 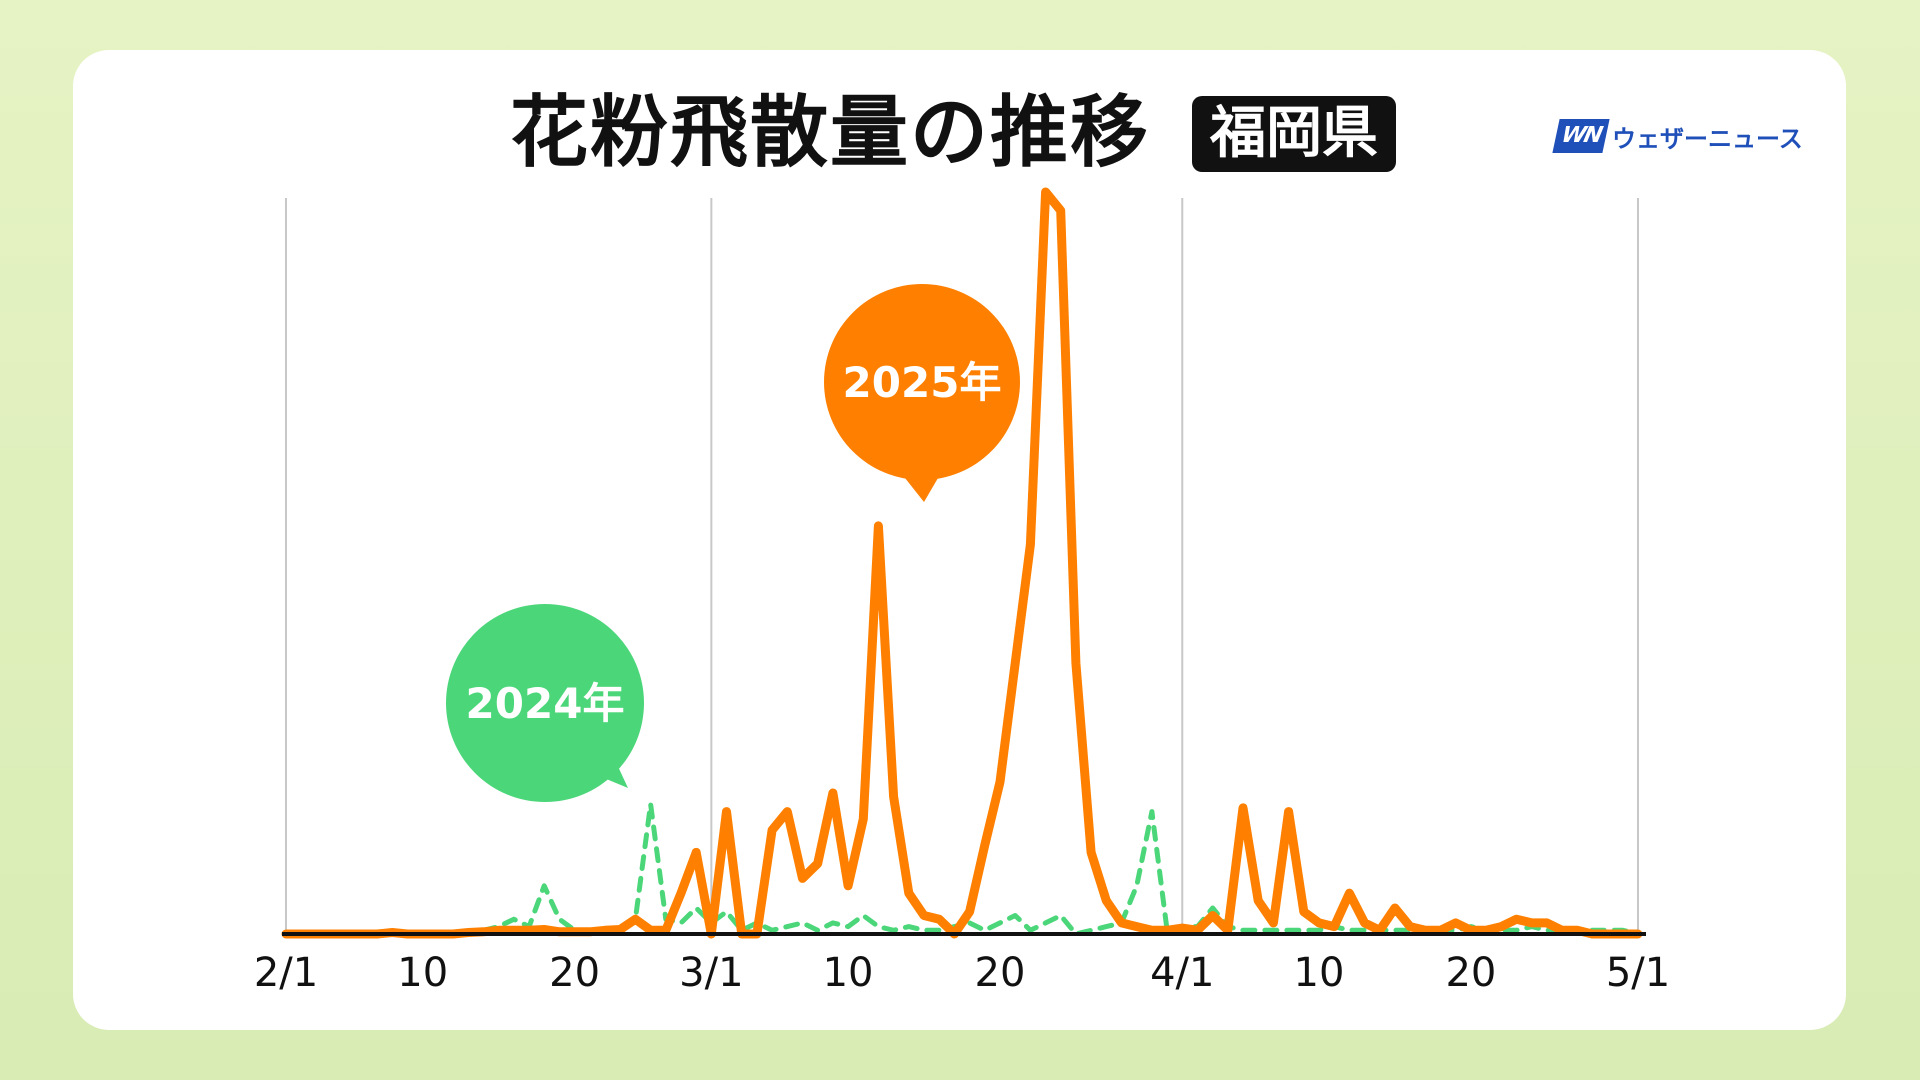 What do you see at coordinates (830, 133) in the screenshot?
I see `page-title: 花粉飛散量の推移` at bounding box center [830, 133].